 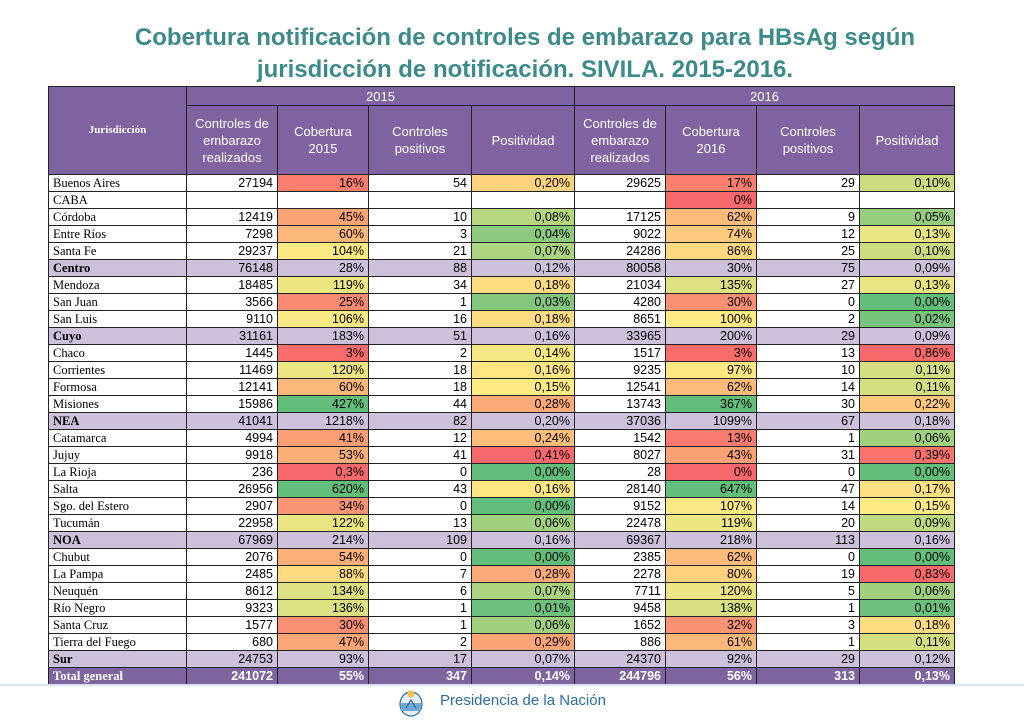 What do you see at coordinates (523, 608) in the screenshot?
I see `cell-positividad-2015: 0,01%` at bounding box center [523, 608].